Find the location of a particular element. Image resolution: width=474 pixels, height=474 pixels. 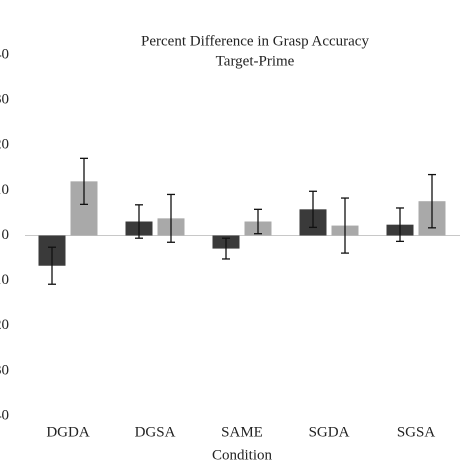

x-tick-label: DGDA is located at coordinates (67, 432).